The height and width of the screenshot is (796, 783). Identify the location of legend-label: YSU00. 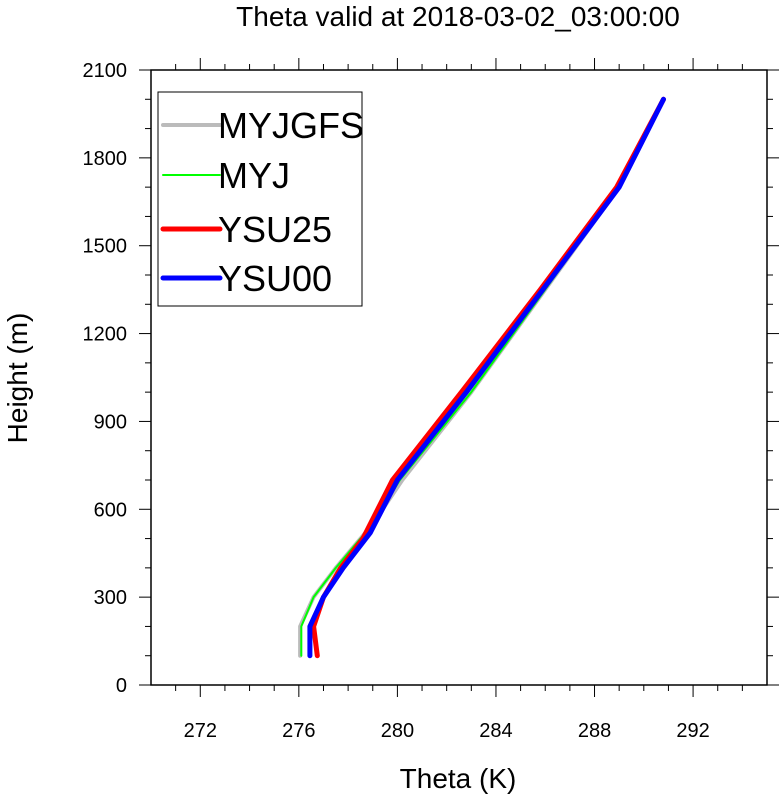
(275, 278).